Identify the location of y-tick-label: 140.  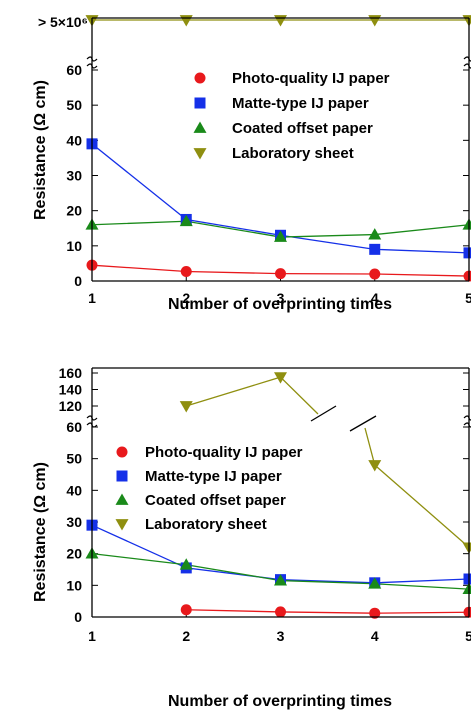
(71, 390).